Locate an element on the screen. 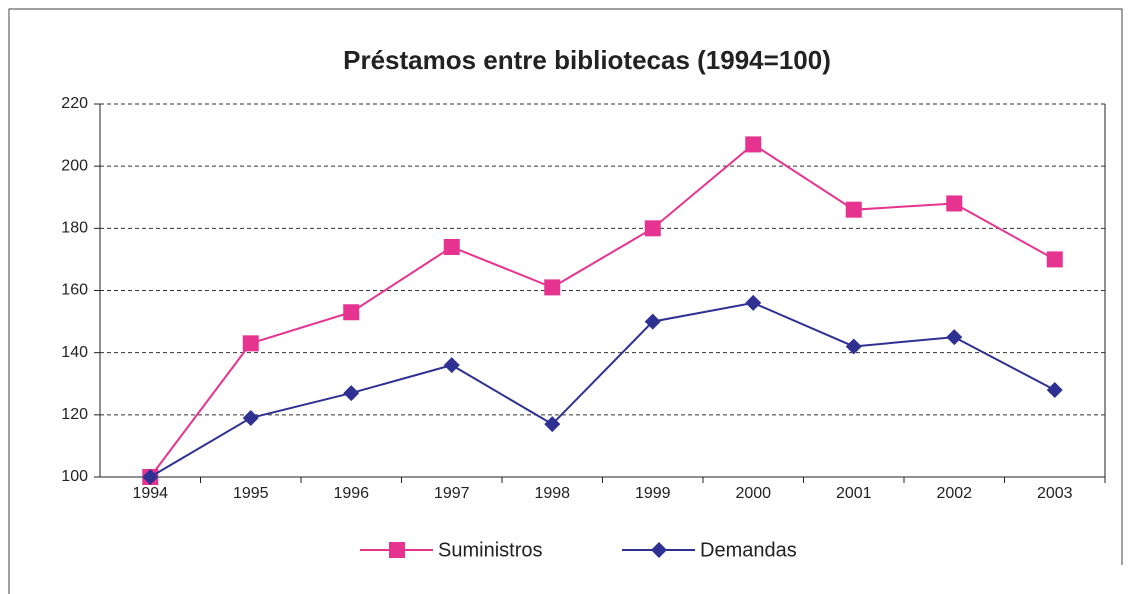 This screenshot has width=1130, height=594. x-tick-label: 1994 is located at coordinates (150, 493).